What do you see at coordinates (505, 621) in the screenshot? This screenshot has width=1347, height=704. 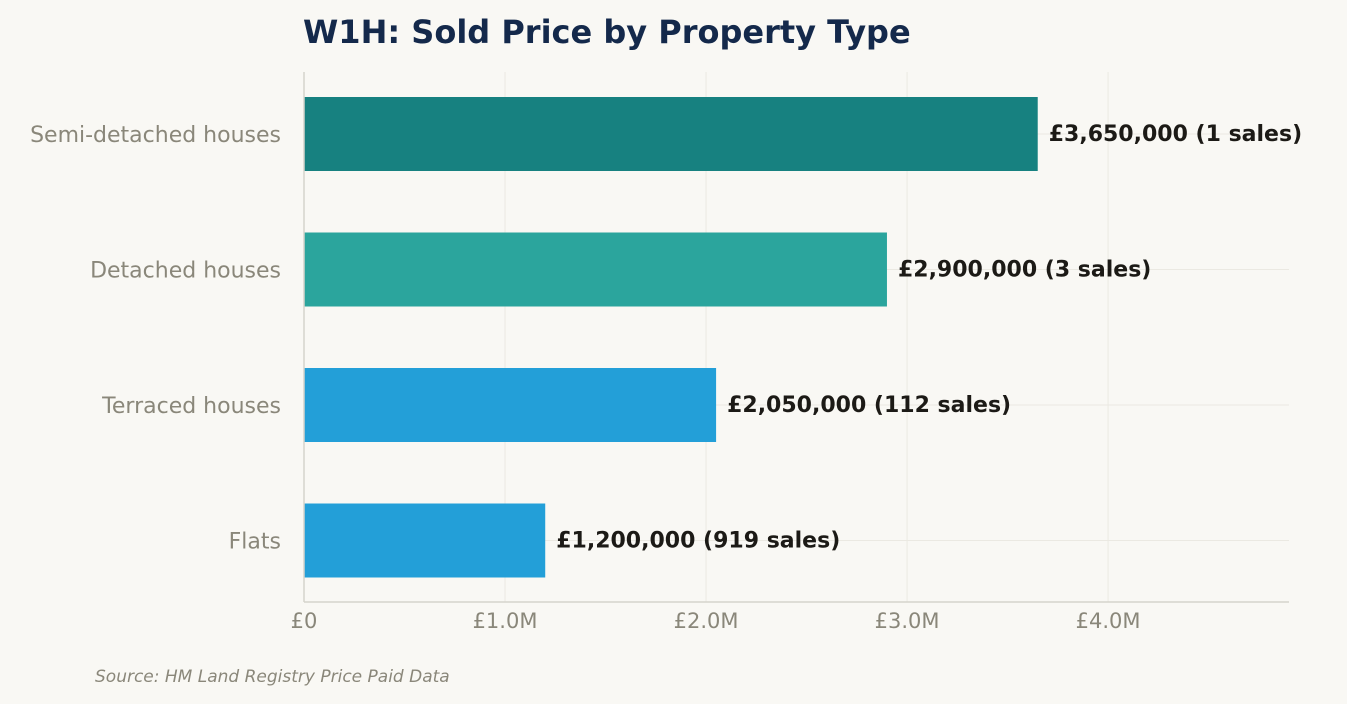 I see `x-tick-label: £1.0M` at bounding box center [505, 621].